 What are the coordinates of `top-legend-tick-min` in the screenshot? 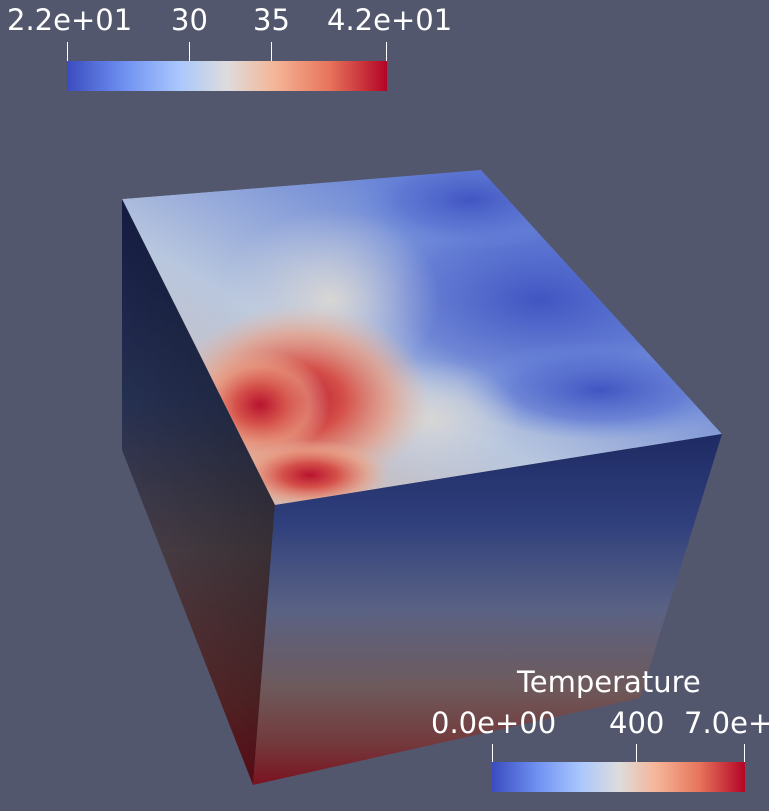 It's located at (67, 52).